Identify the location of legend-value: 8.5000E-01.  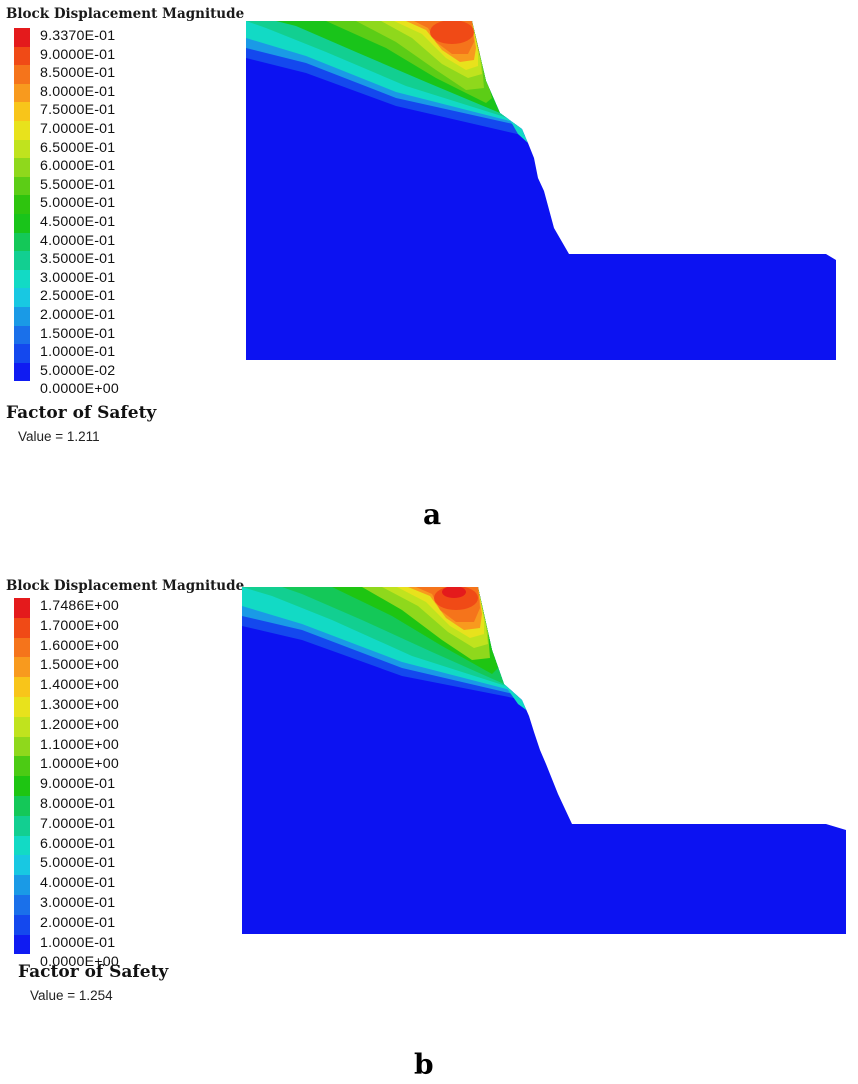
(78, 73).